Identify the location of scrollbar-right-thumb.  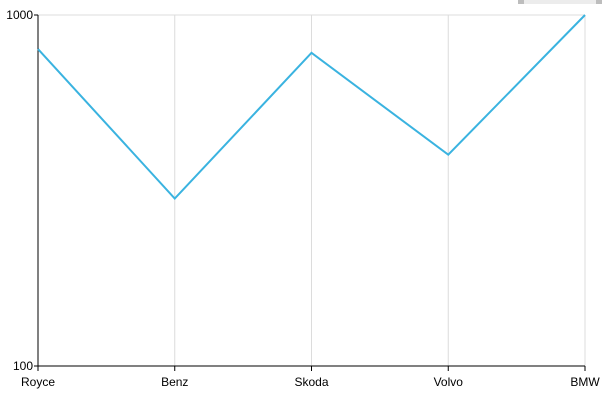
(599, 2).